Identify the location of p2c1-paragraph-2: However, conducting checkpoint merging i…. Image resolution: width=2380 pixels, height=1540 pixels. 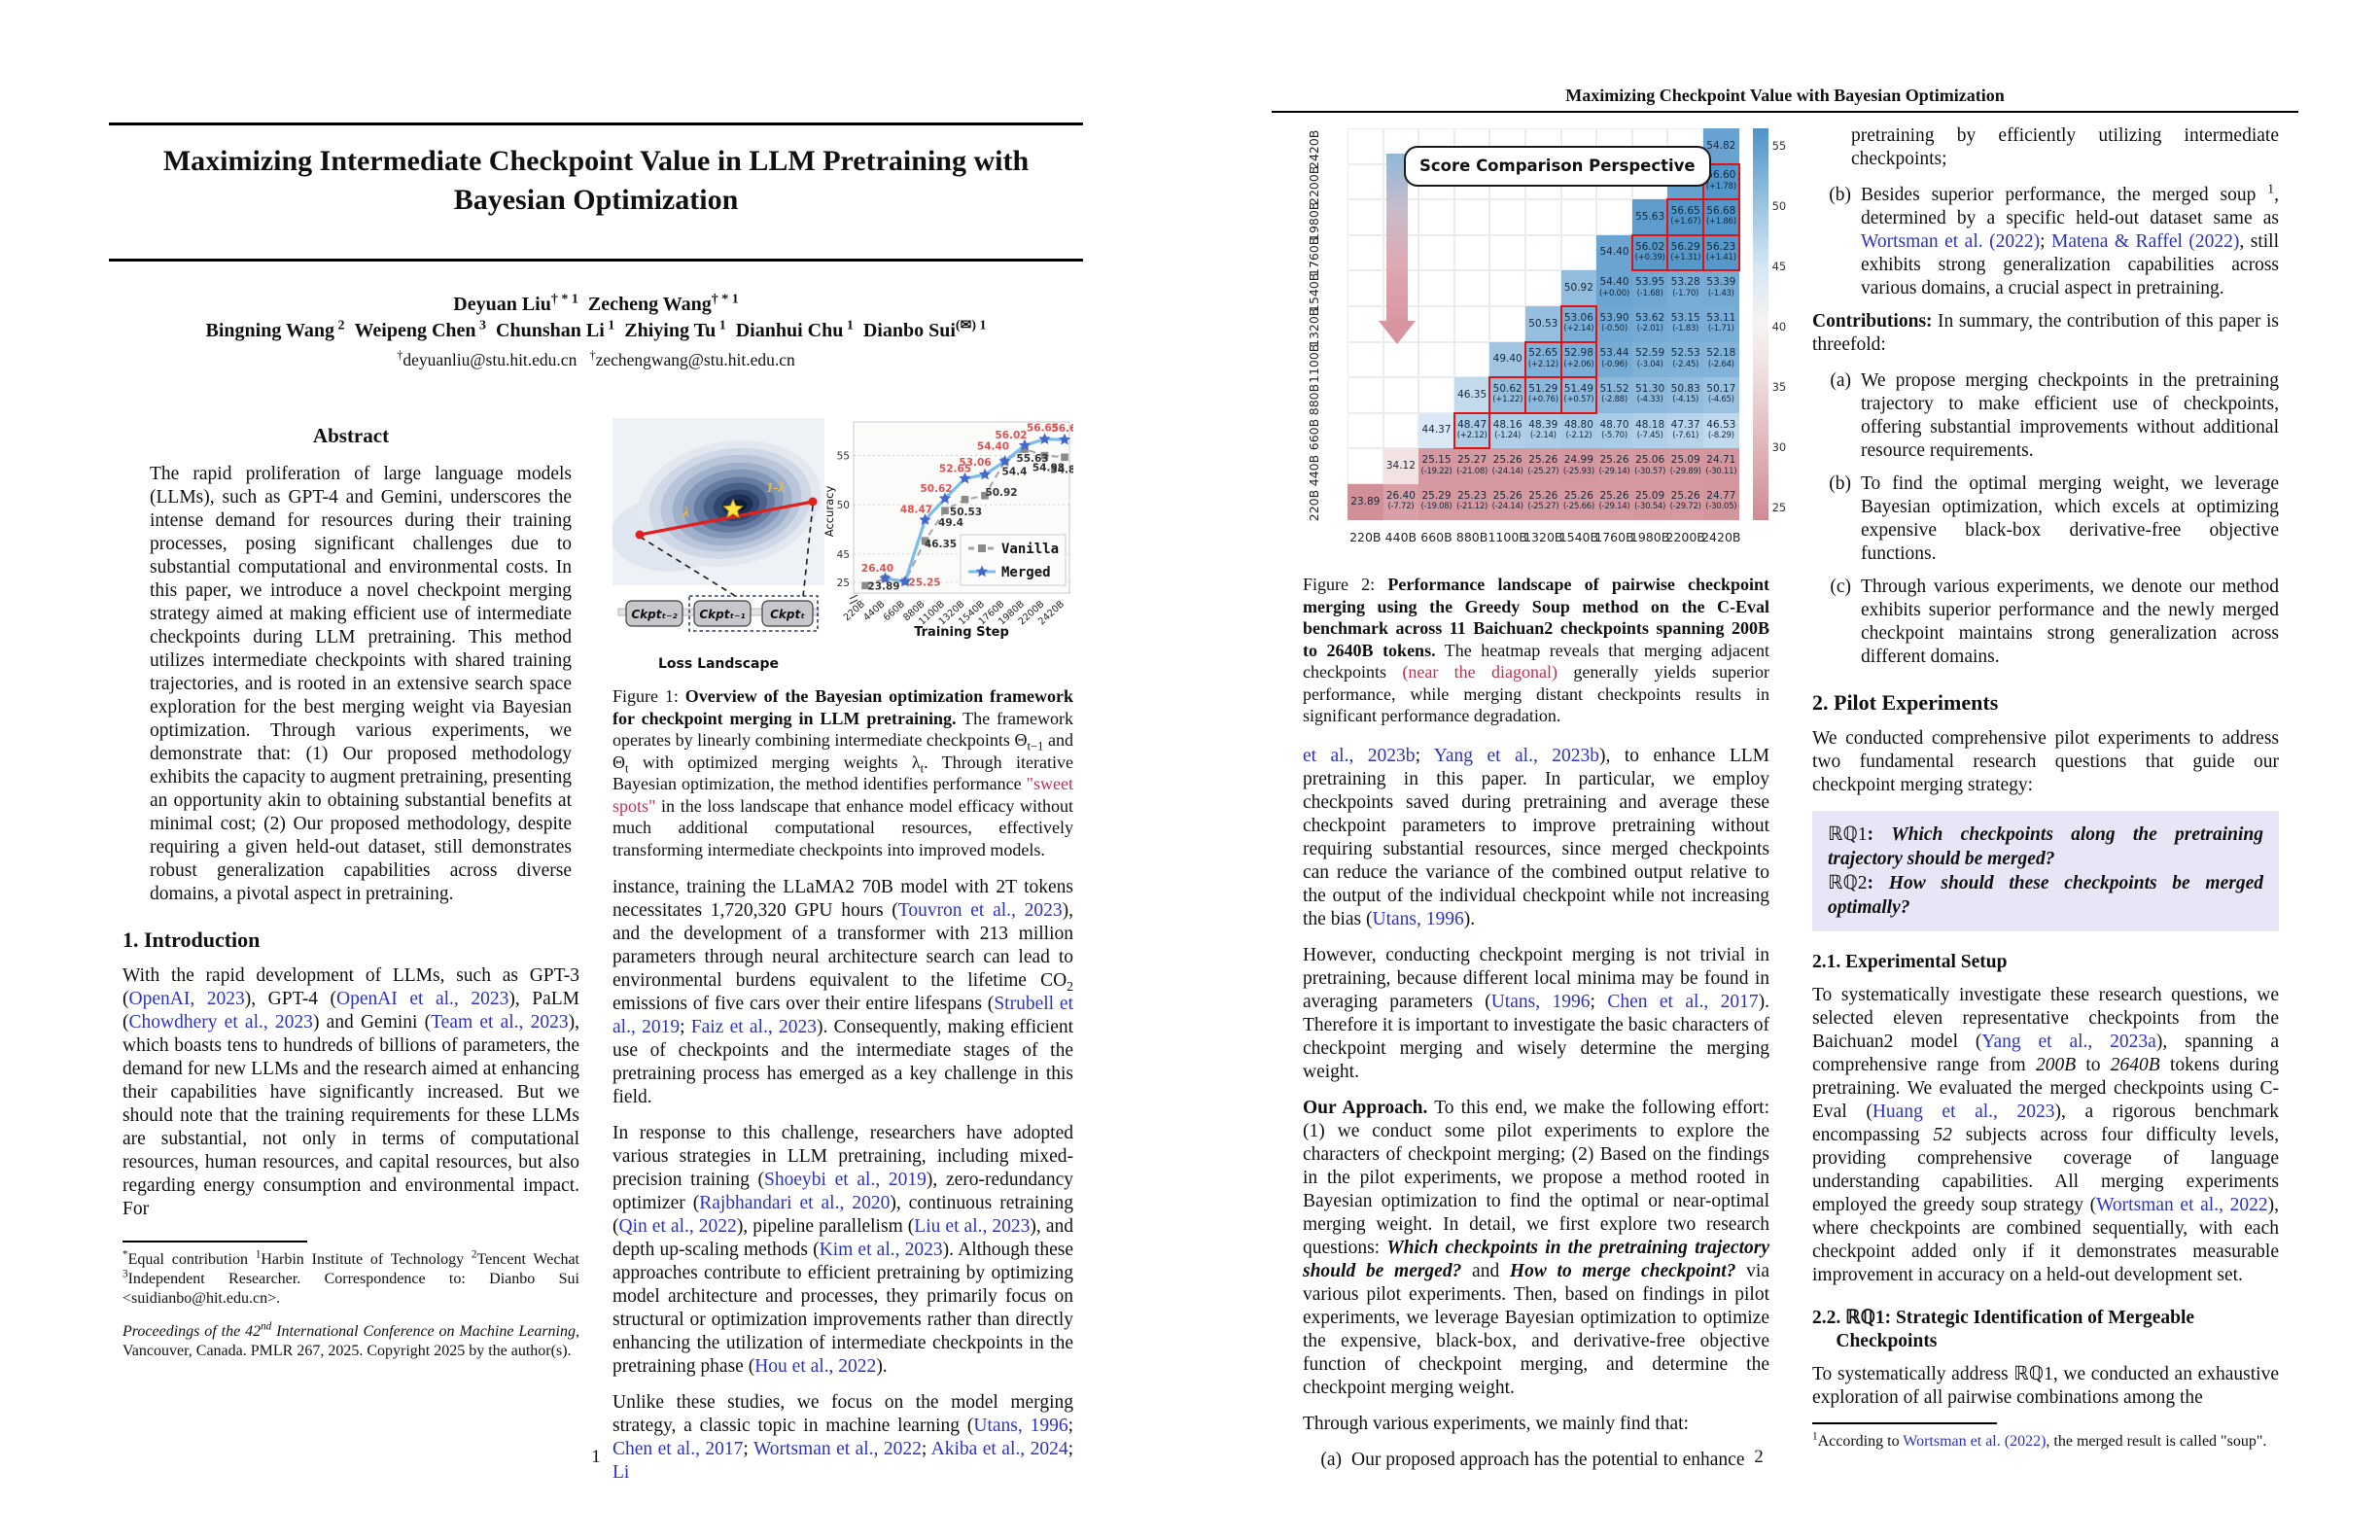
(1536, 1013).